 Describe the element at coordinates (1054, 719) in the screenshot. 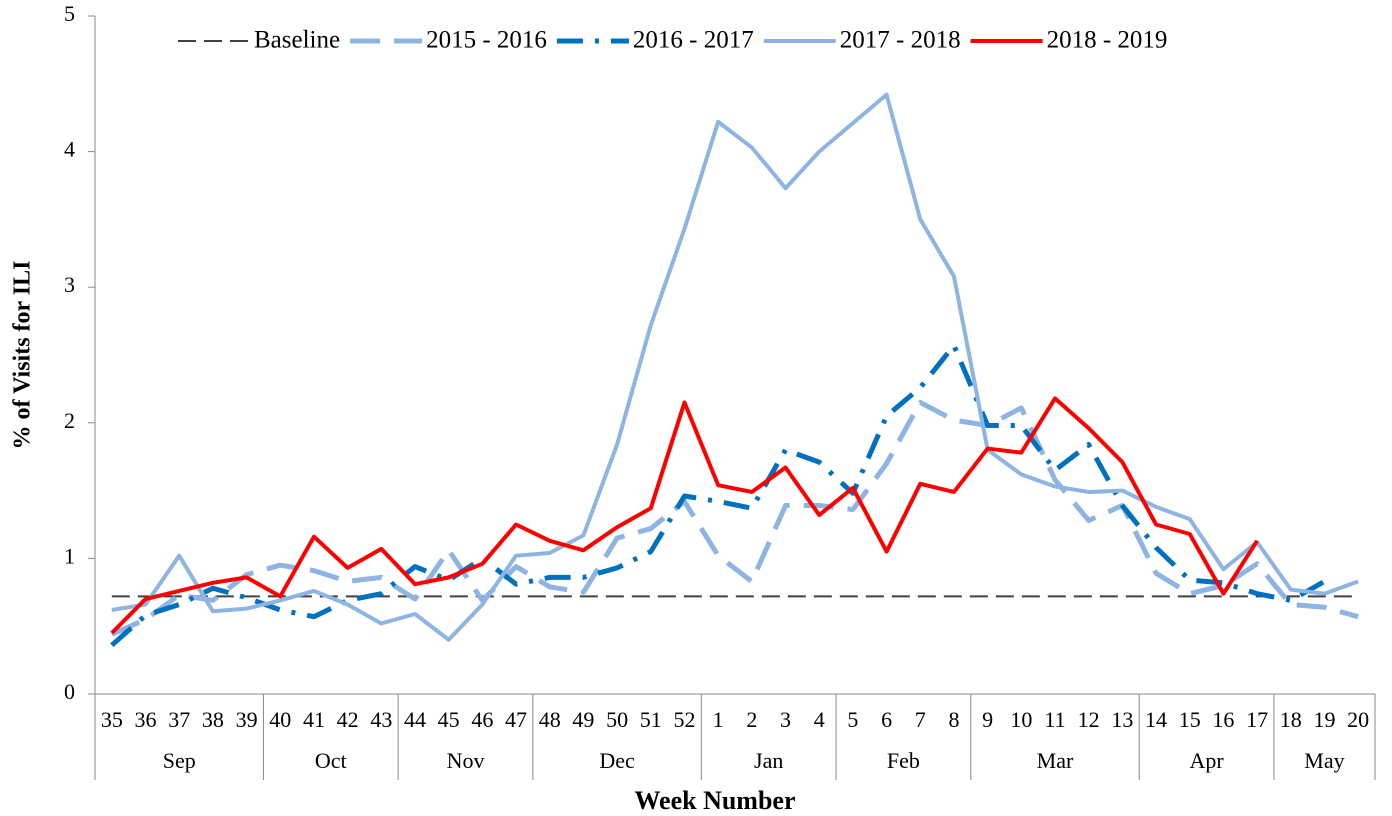

I see `x-tick-label: 11` at that location.